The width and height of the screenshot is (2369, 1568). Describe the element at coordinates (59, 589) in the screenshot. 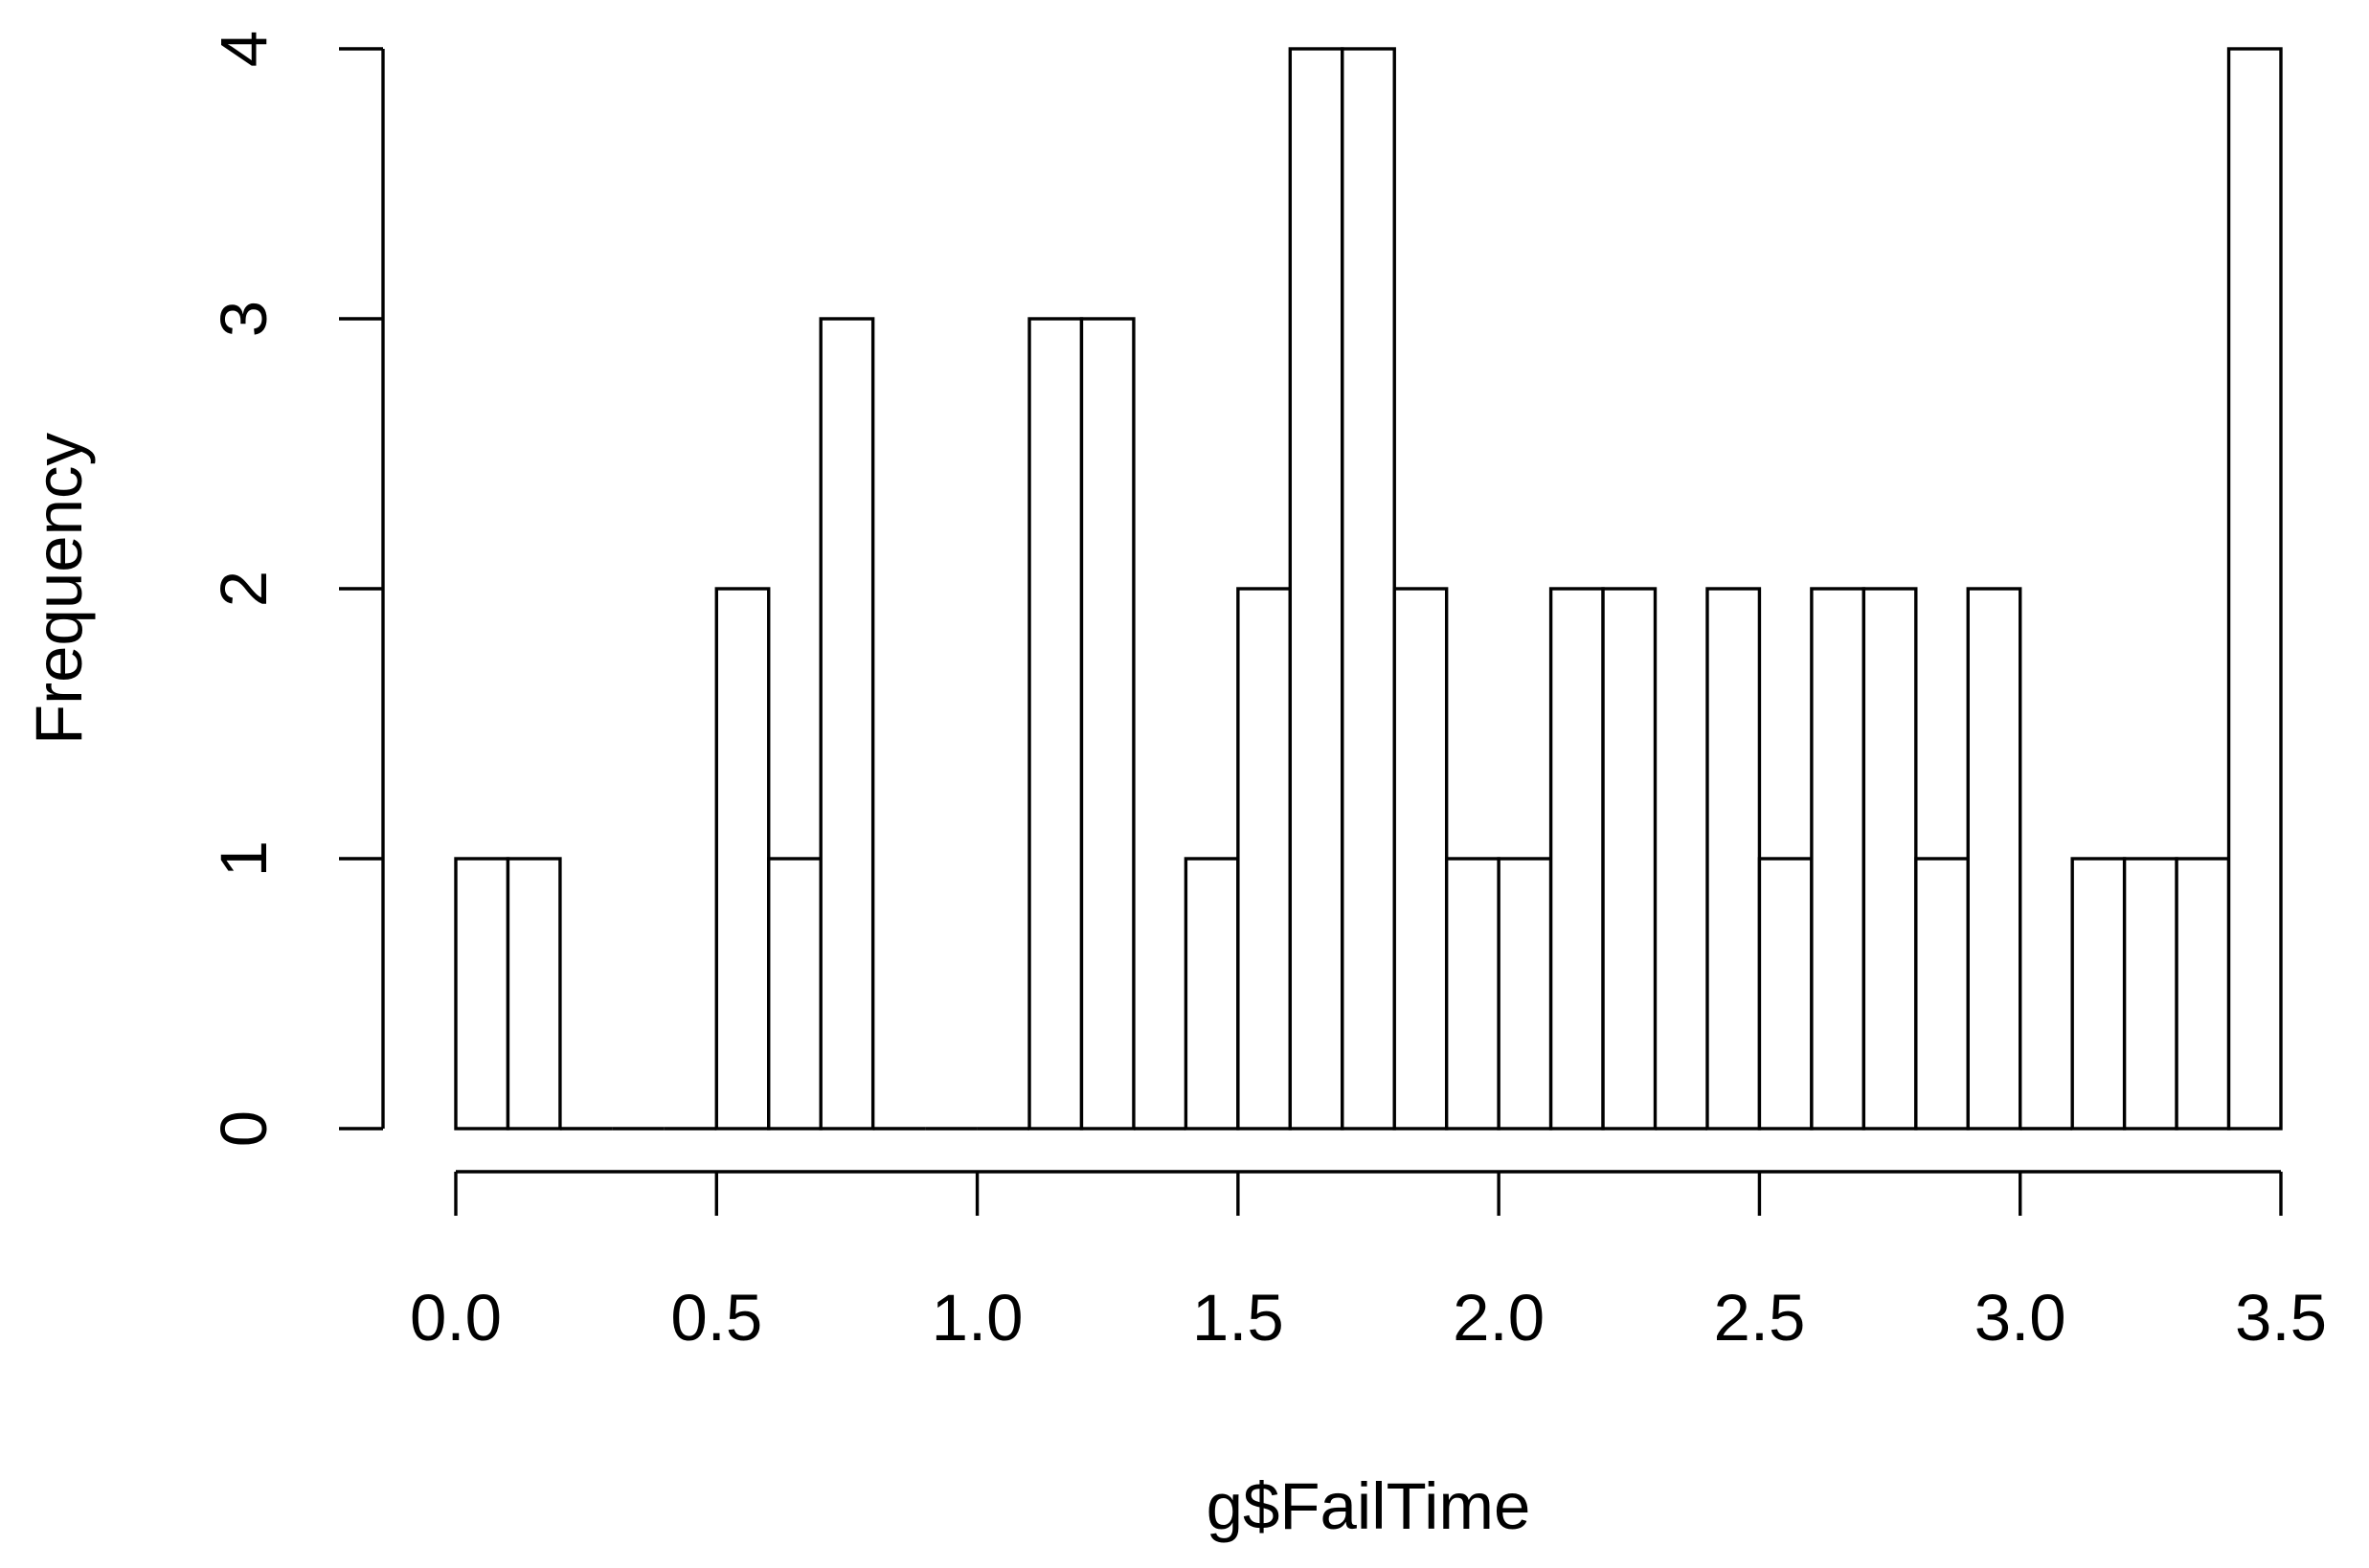

I see `y-axis-title: Frequency` at that location.